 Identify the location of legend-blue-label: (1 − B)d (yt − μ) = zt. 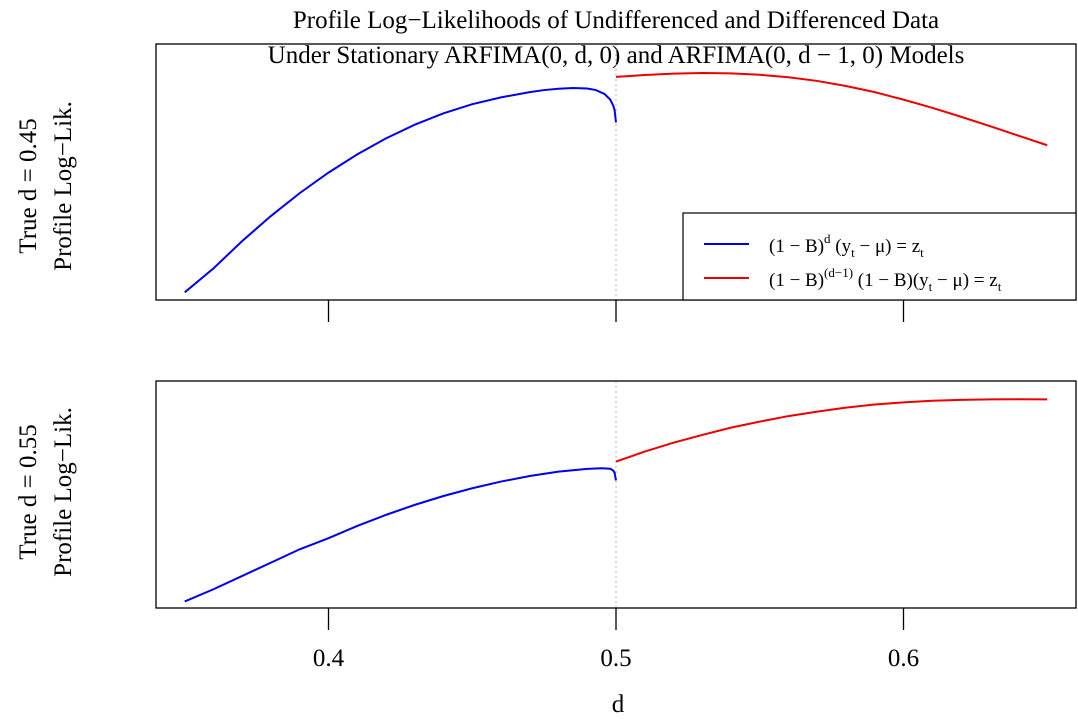
(846, 245).